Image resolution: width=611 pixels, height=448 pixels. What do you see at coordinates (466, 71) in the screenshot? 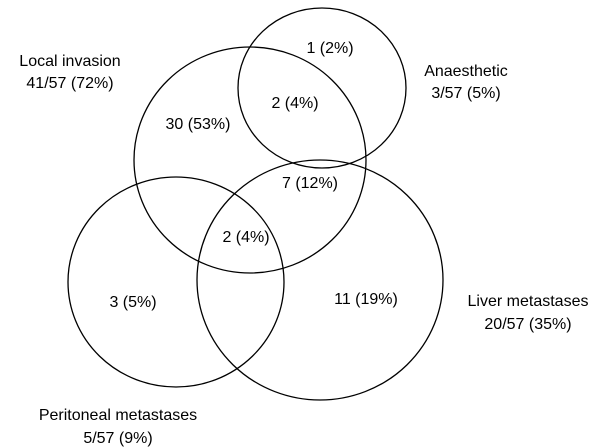
I see `anaesthetic-label: Anaesthetic` at bounding box center [466, 71].